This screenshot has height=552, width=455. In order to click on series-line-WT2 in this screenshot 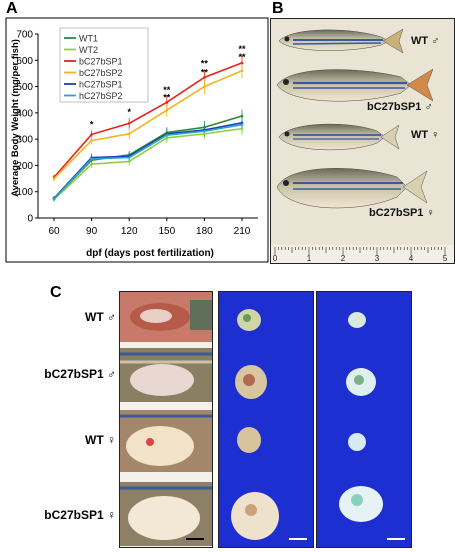, I will do `click(148, 164)`.